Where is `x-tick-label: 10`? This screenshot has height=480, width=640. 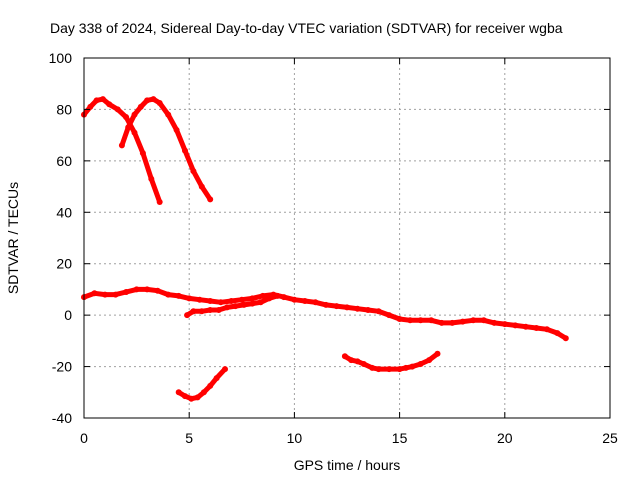 x-tick-label: 10 is located at coordinates (295, 438).